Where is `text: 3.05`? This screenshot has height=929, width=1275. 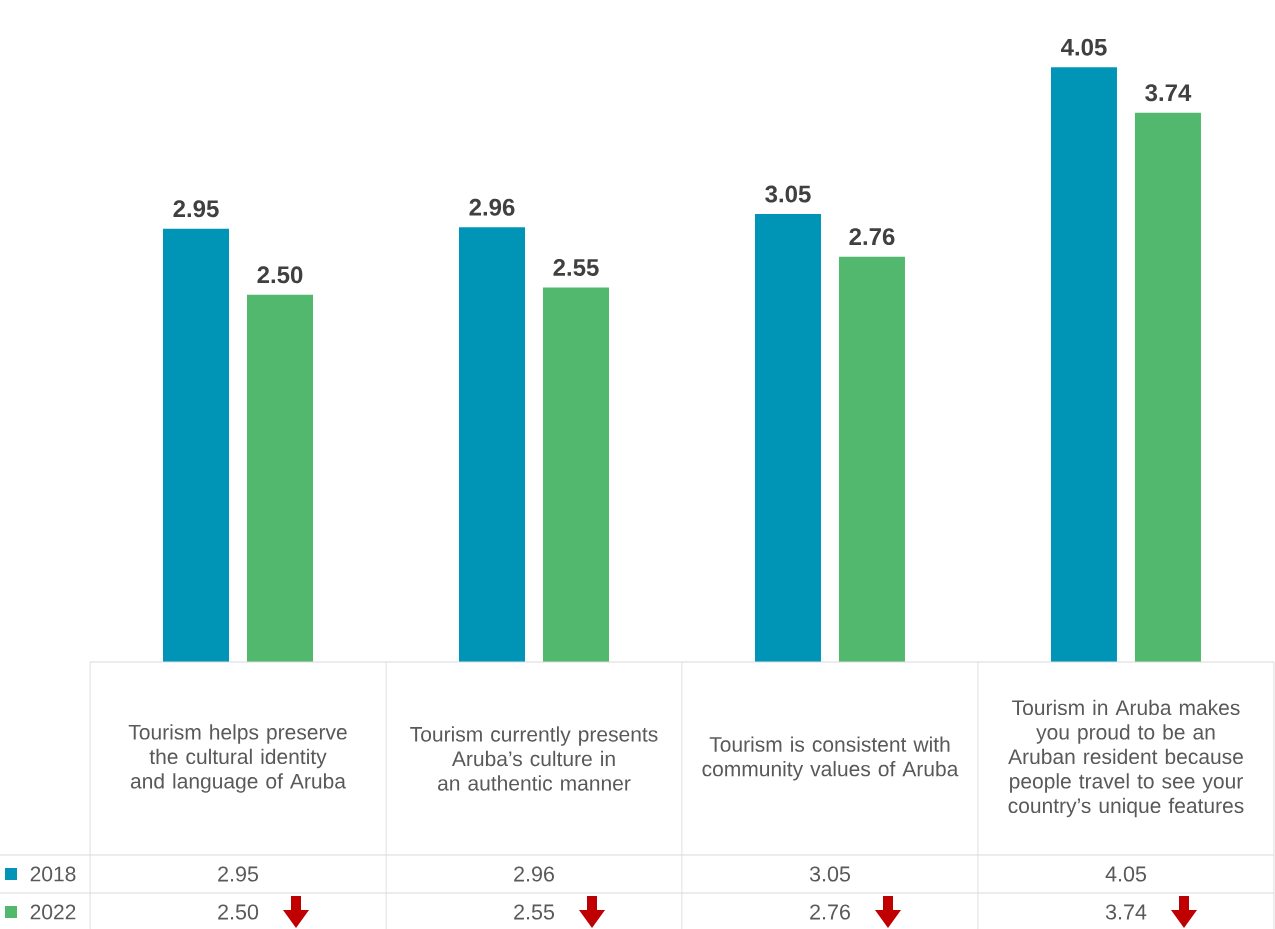 text: 3.05 is located at coordinates (788, 194).